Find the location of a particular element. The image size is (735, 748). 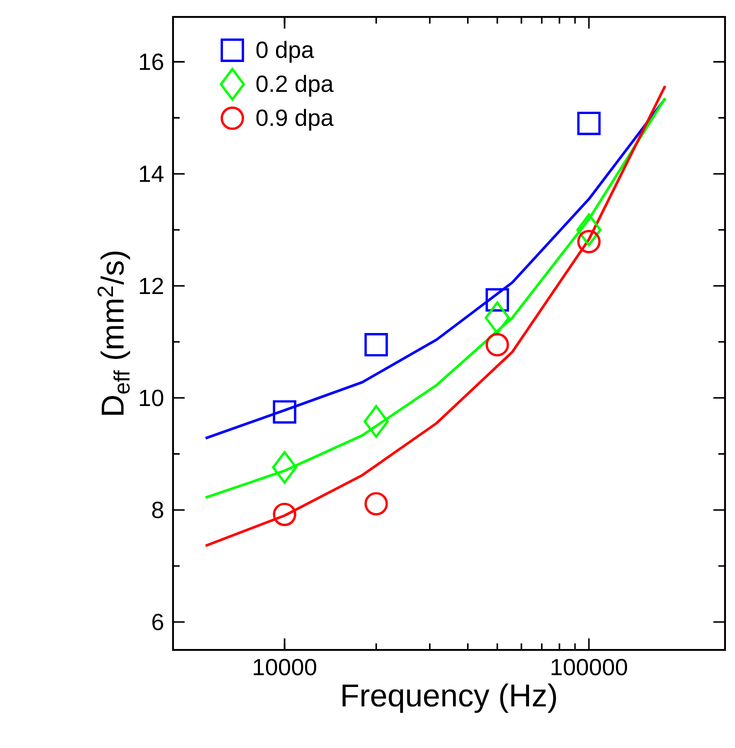

y-tick-label: 10 is located at coordinates (152, 398).